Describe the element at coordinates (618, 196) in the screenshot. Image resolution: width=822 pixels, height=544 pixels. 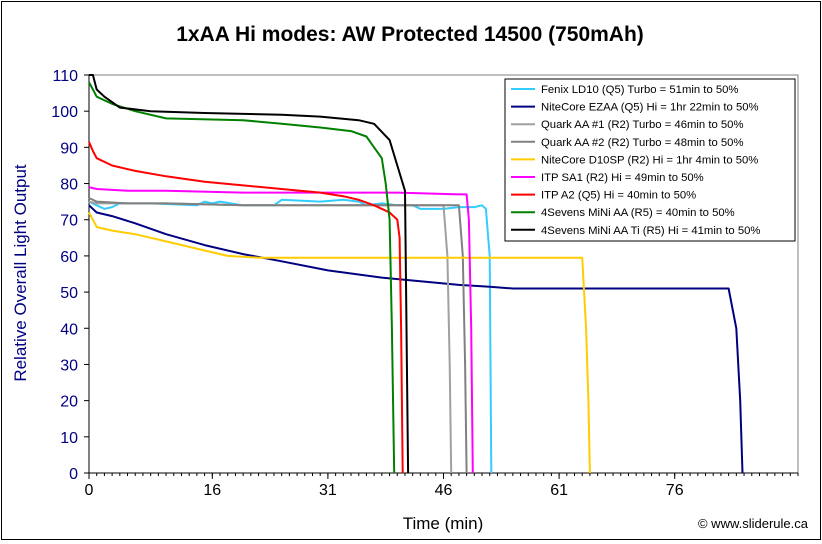
I see `legend-label-7: ITP A2 (Q5) Hi = 40min to 50%` at that location.